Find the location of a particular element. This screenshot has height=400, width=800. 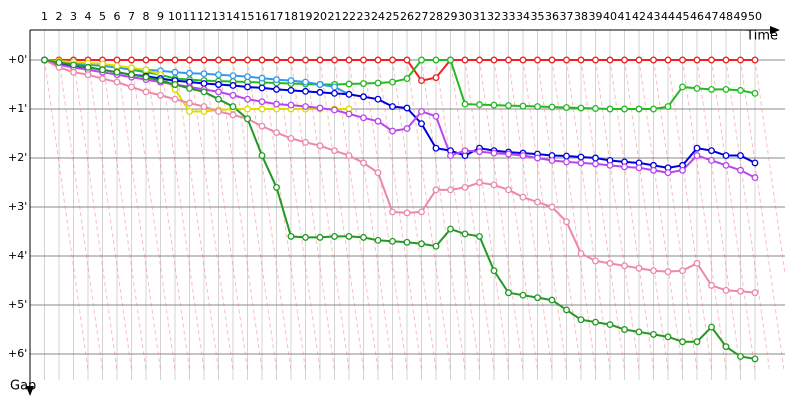

x-tick-label: 19 is located at coordinates (306, 16).